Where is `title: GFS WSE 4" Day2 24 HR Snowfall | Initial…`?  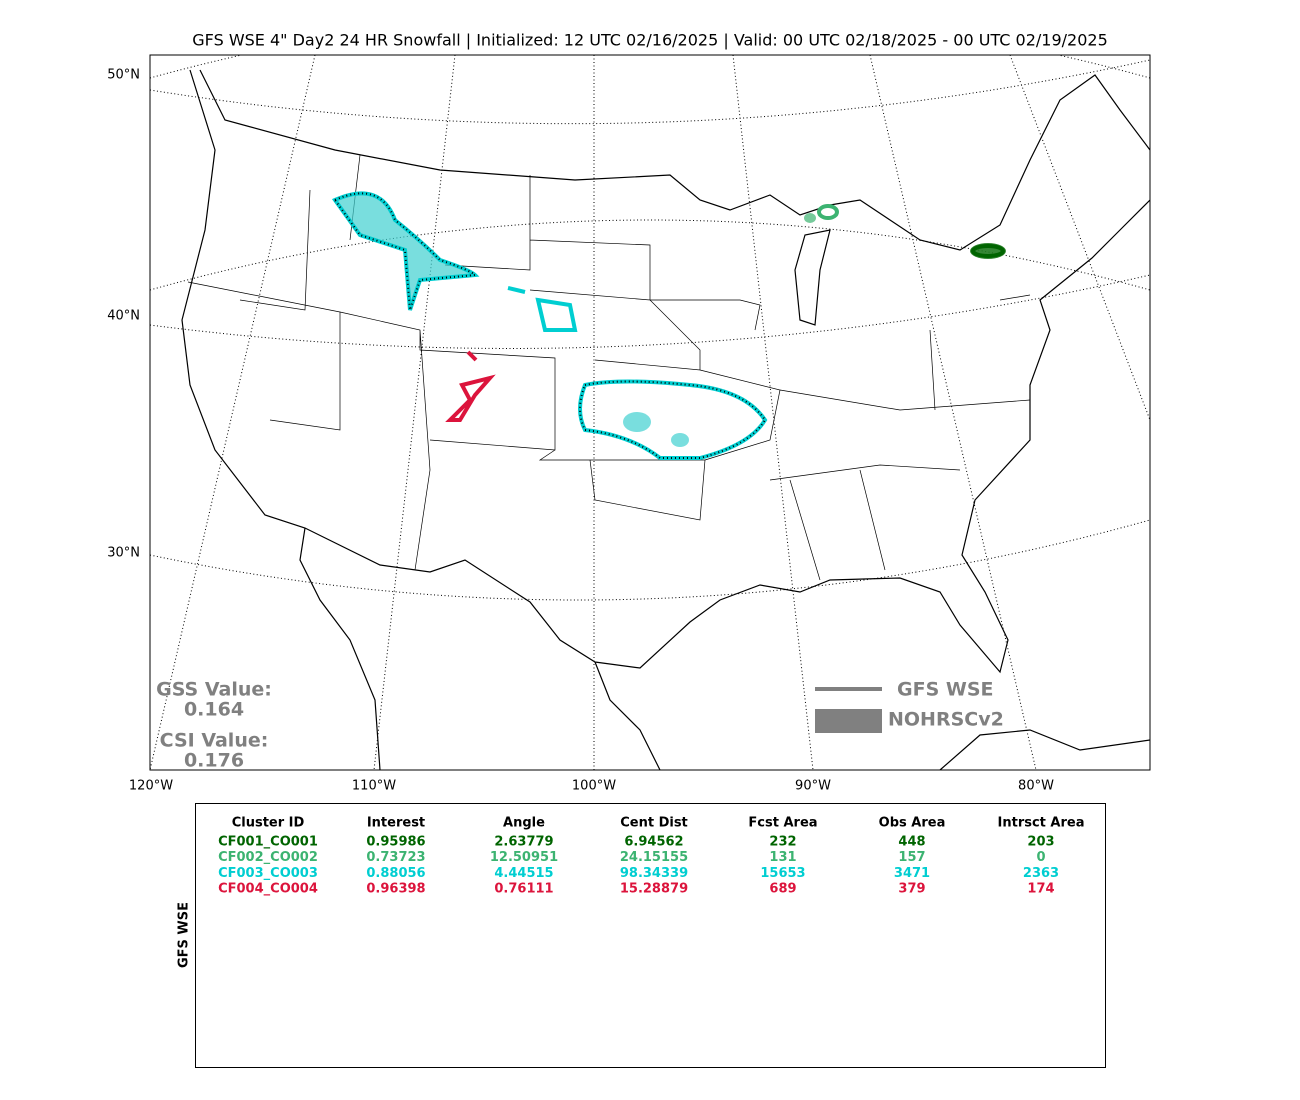
title: GFS WSE 4" Day2 24 HR Snowfall | Initial… is located at coordinates (650, 40).